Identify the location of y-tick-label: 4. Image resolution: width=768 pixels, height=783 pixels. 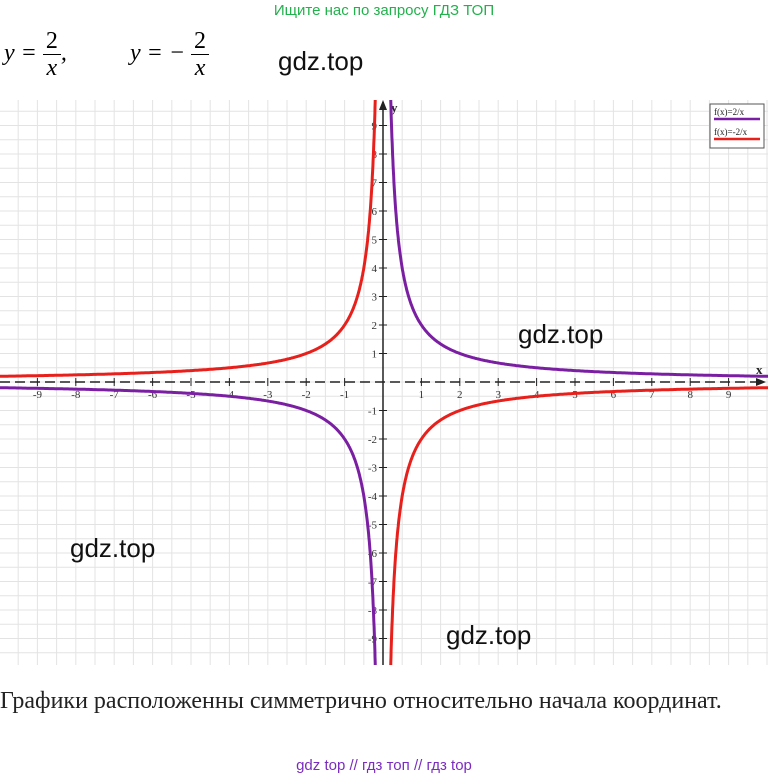
(375, 269).